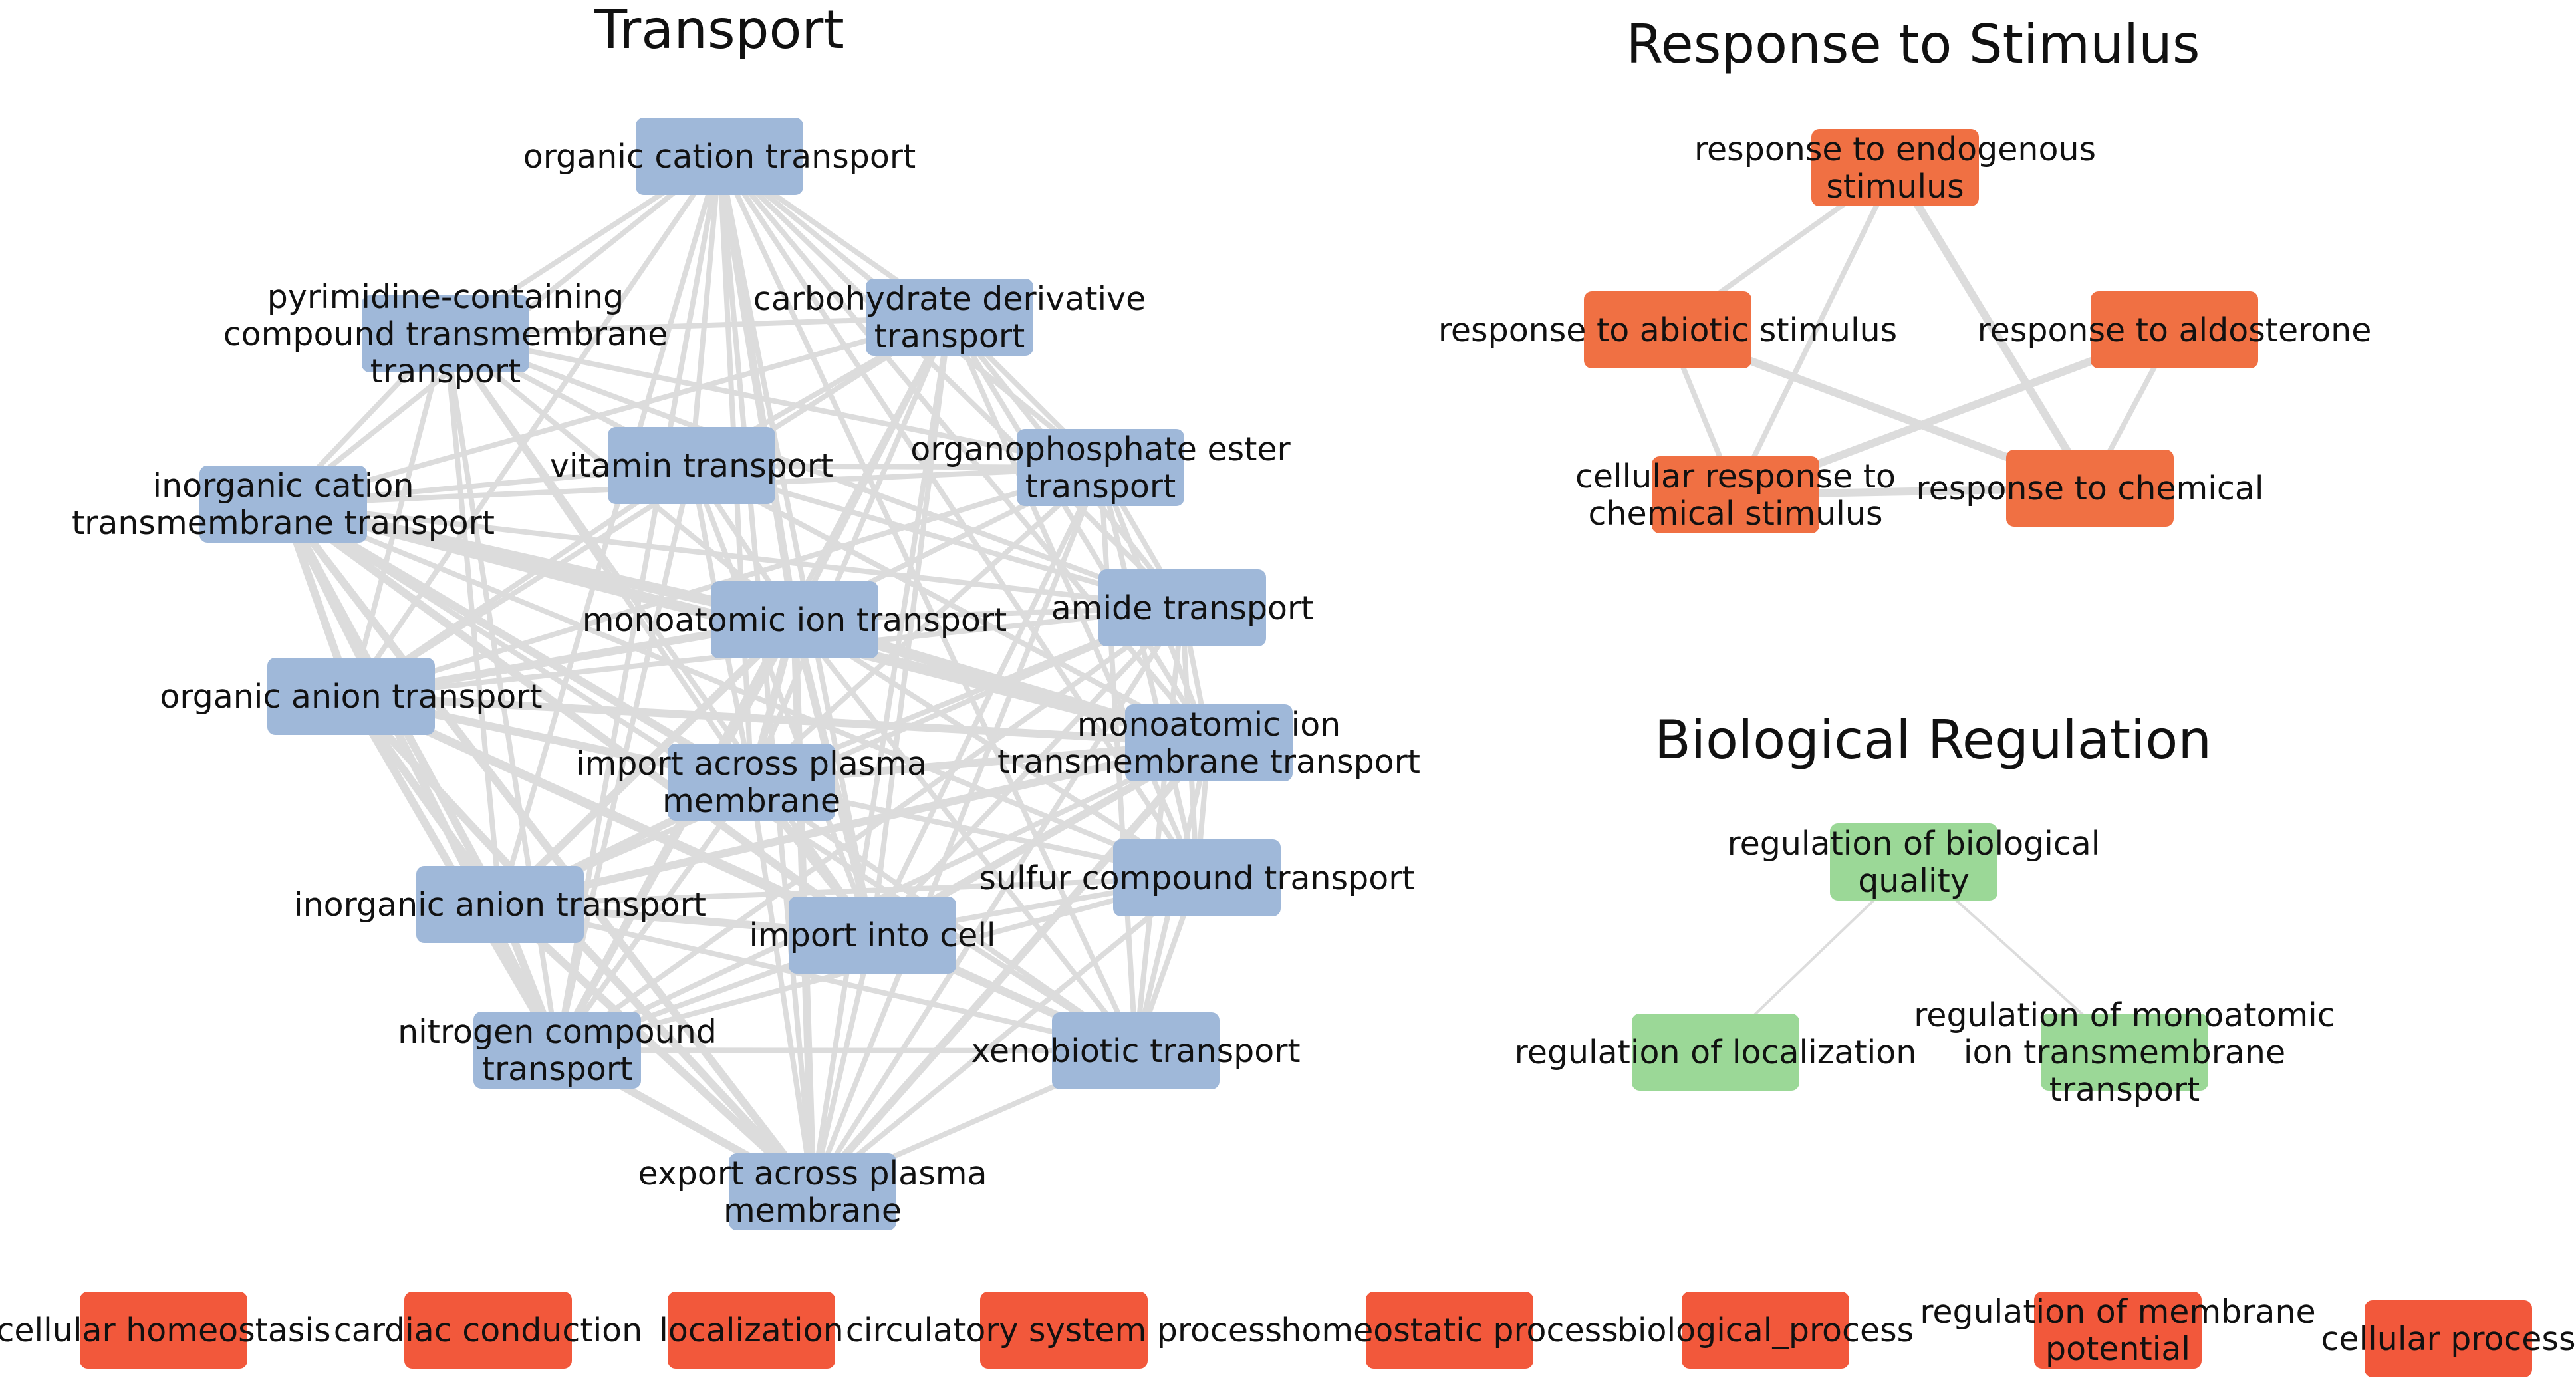 The width and height of the screenshot is (2576, 1392). I want to click on node-label: homeostatic process, so click(1449, 1330).